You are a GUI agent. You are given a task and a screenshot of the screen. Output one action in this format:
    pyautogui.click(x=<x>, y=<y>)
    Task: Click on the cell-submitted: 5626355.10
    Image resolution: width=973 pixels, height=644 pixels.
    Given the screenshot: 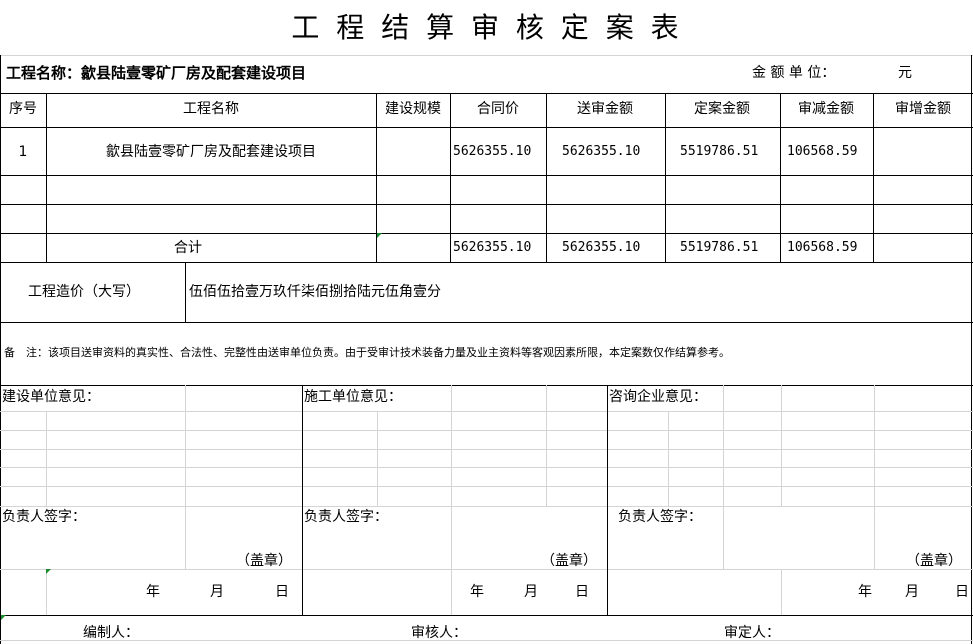 What is the action you would take?
    pyautogui.click(x=601, y=151)
    